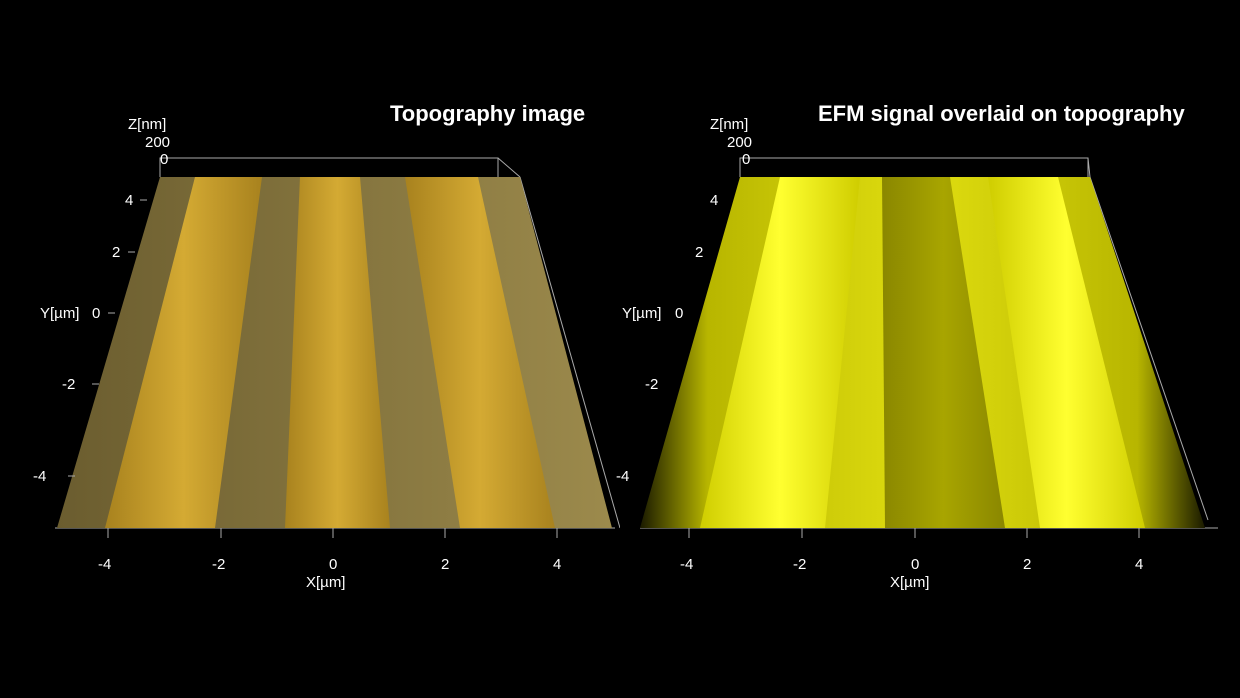  What do you see at coordinates (943, 352) in the screenshot?
I see `electrode-stripe-dark` at bounding box center [943, 352].